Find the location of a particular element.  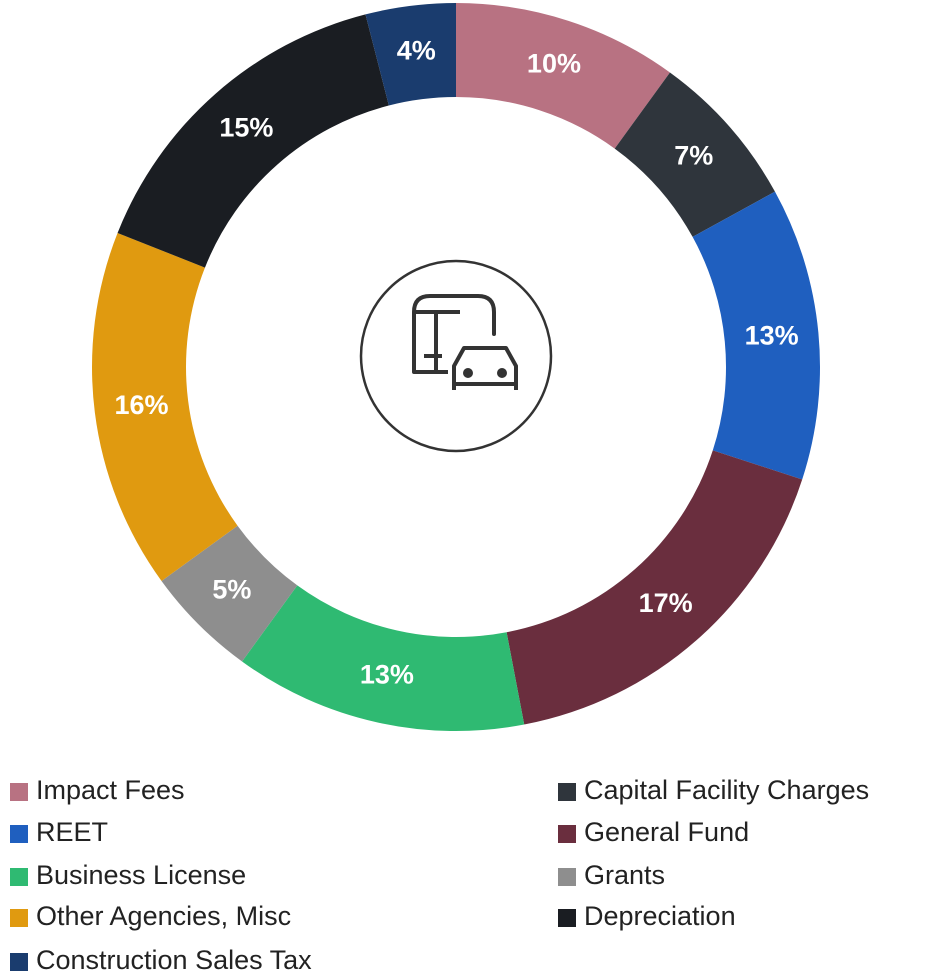

legend-label: Other Agencies, Misc is located at coordinates (163, 916).